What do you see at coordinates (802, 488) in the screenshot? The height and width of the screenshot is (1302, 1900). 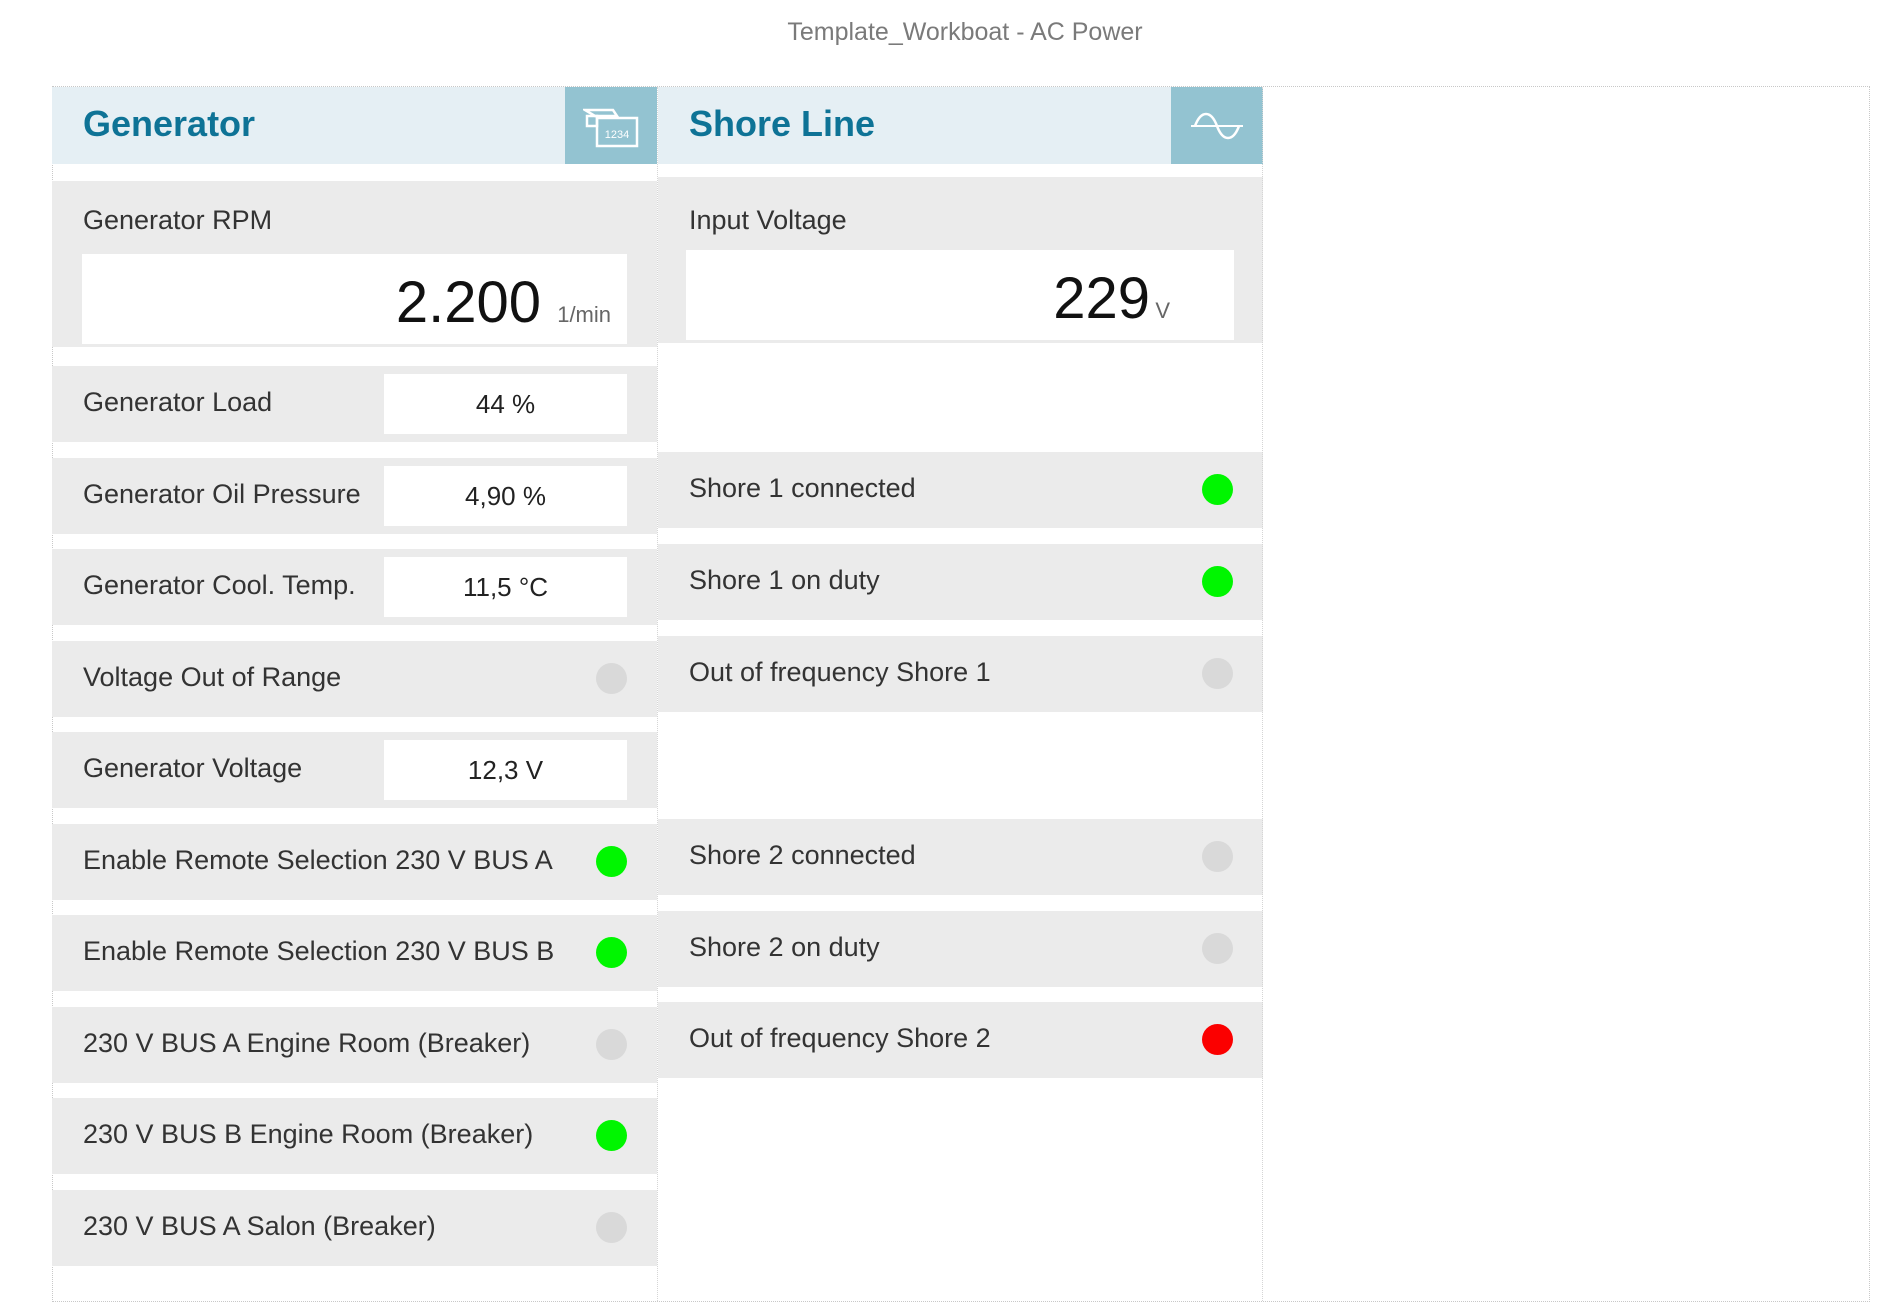 I see `shore1-connected-label: Shore 1 connected` at bounding box center [802, 488].